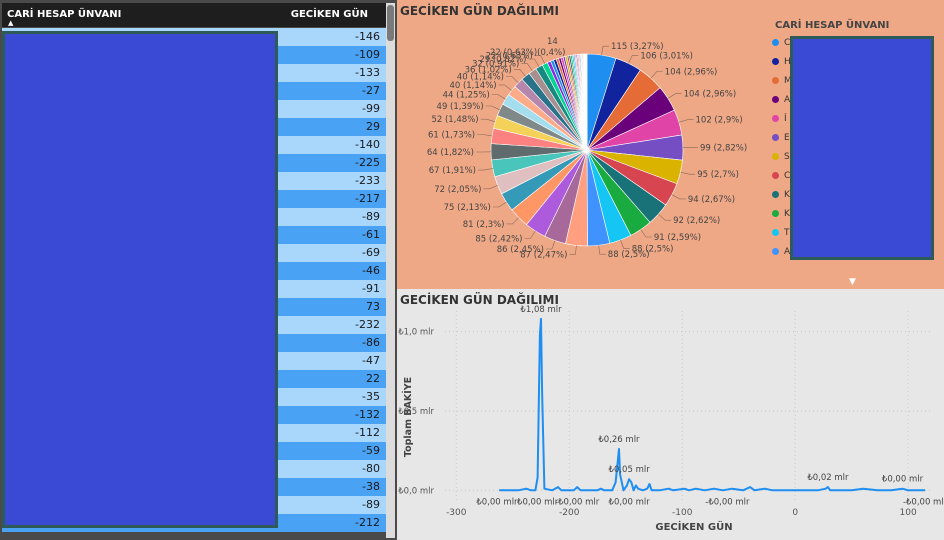  Describe the element at coordinates (371, 234) in the screenshot. I see `overdue-days-cell: -61` at that location.